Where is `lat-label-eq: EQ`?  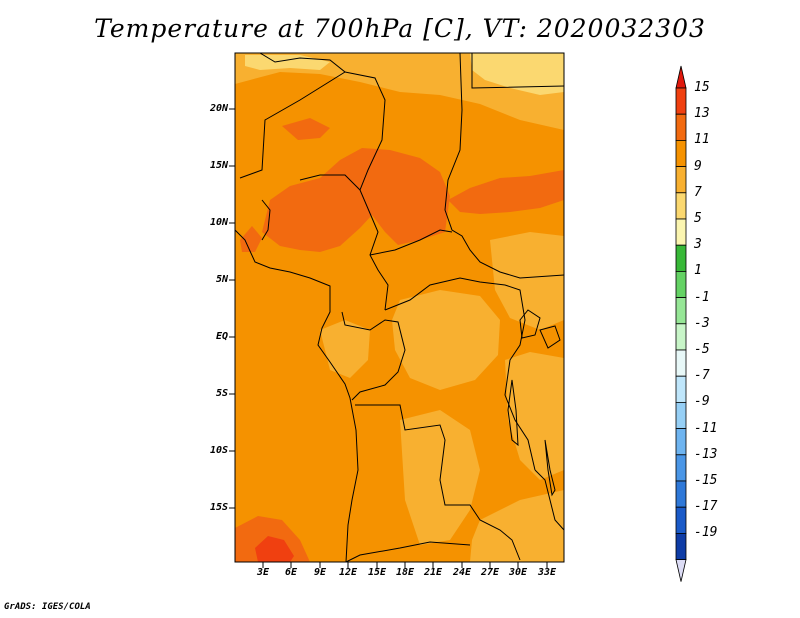 lat-label-eq: EQ is located at coordinates (221, 336).